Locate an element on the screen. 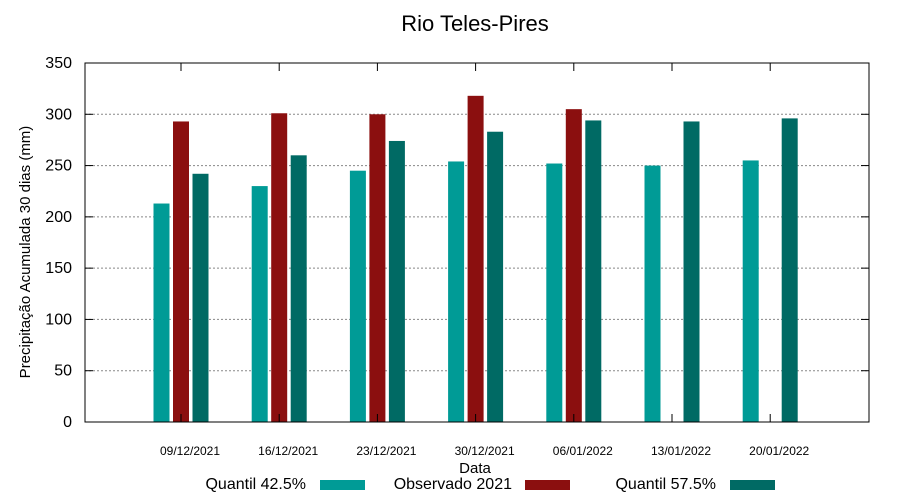  y-tick-label: 0 is located at coordinates (67, 422).